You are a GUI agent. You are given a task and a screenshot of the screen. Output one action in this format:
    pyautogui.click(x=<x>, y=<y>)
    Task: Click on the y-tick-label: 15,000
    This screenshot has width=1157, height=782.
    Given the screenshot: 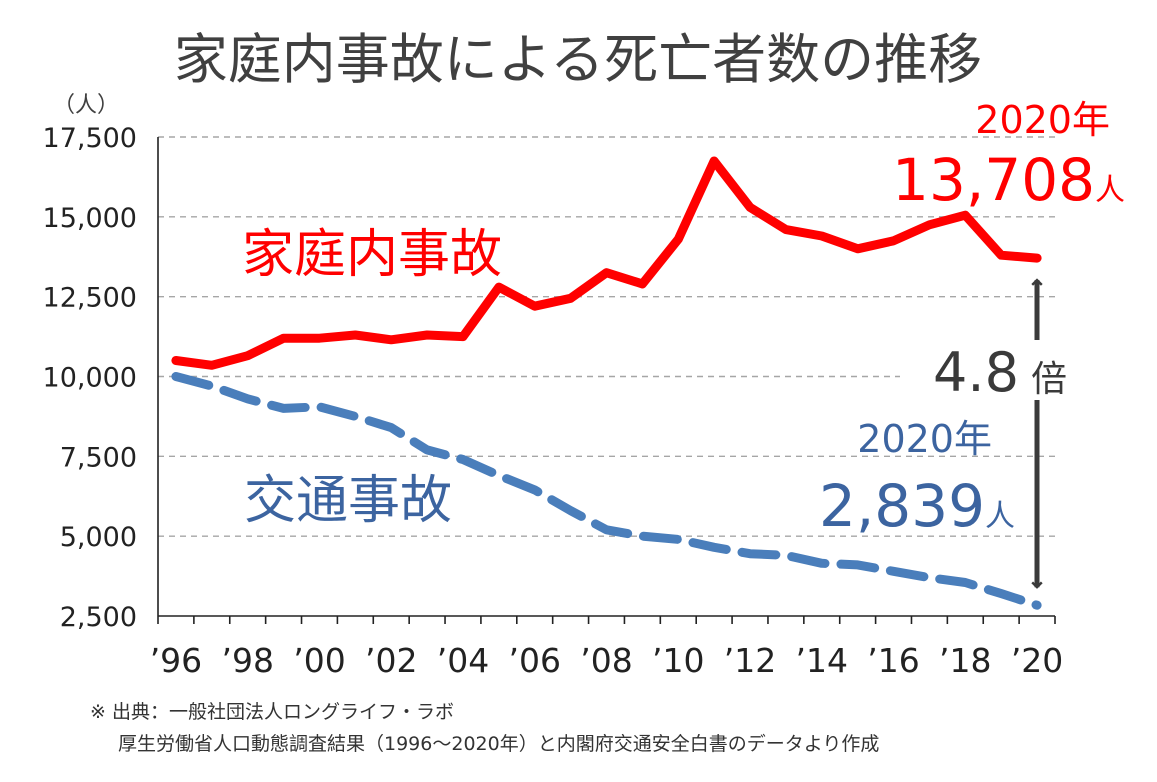 What is the action you would take?
    pyautogui.click(x=90, y=218)
    